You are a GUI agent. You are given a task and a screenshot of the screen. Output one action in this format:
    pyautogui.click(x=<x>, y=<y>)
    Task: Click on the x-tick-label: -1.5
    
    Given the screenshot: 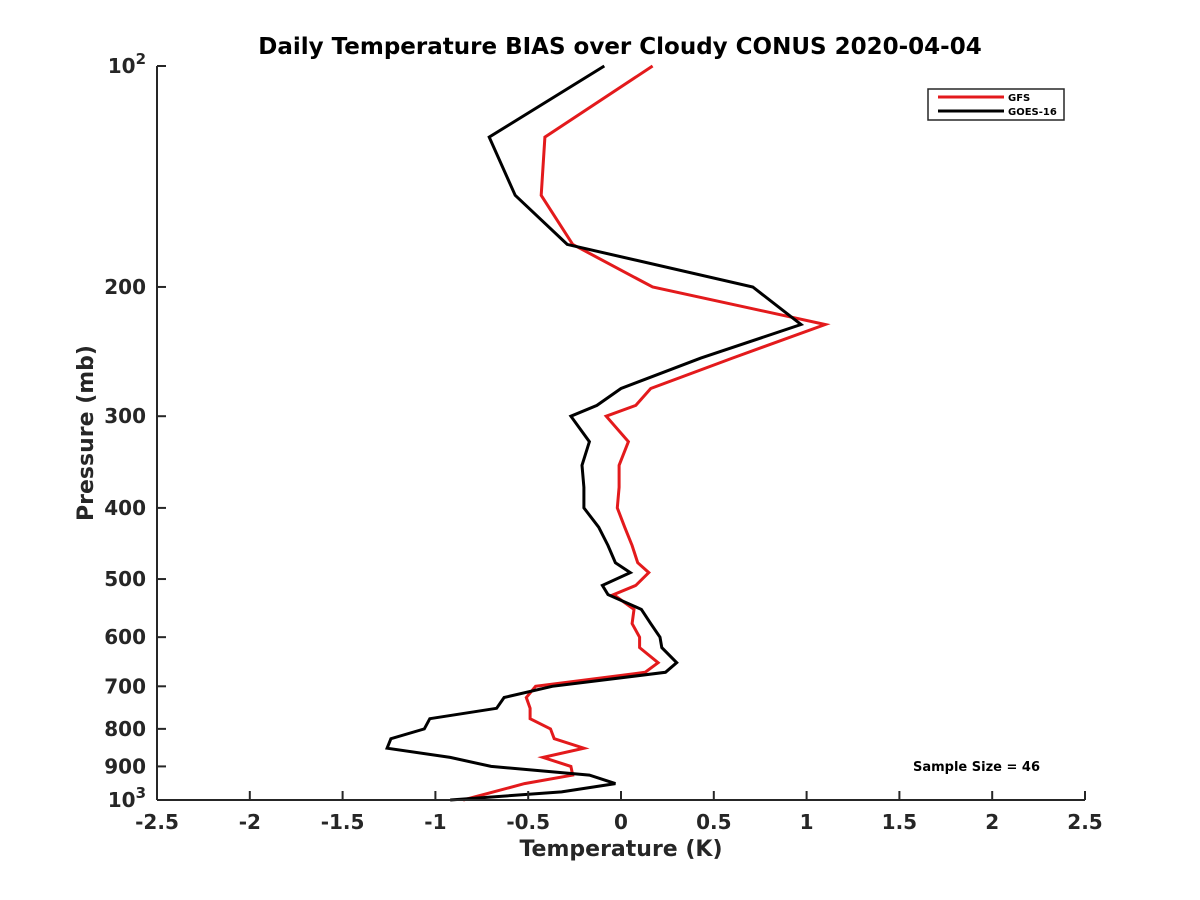 What is the action you would take?
    pyautogui.click(x=343, y=822)
    